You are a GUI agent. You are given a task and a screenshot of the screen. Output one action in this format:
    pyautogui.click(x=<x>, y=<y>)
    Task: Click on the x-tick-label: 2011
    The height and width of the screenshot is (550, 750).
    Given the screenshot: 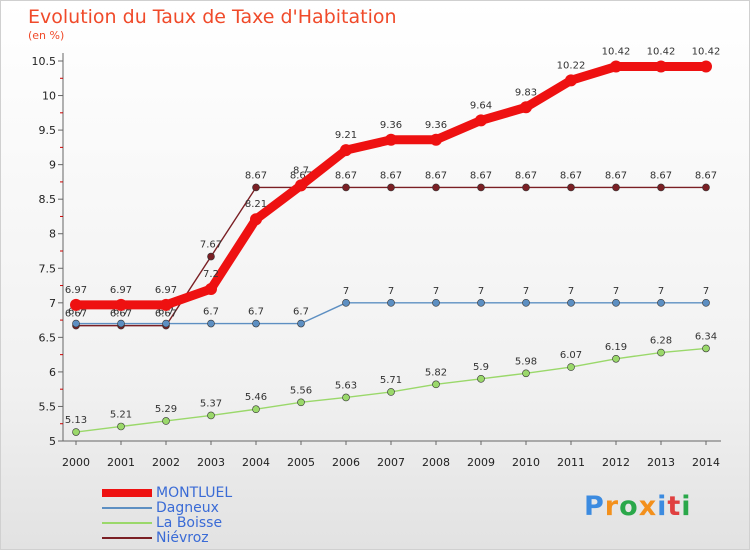 What is the action you would take?
    pyautogui.click(x=571, y=462)
    